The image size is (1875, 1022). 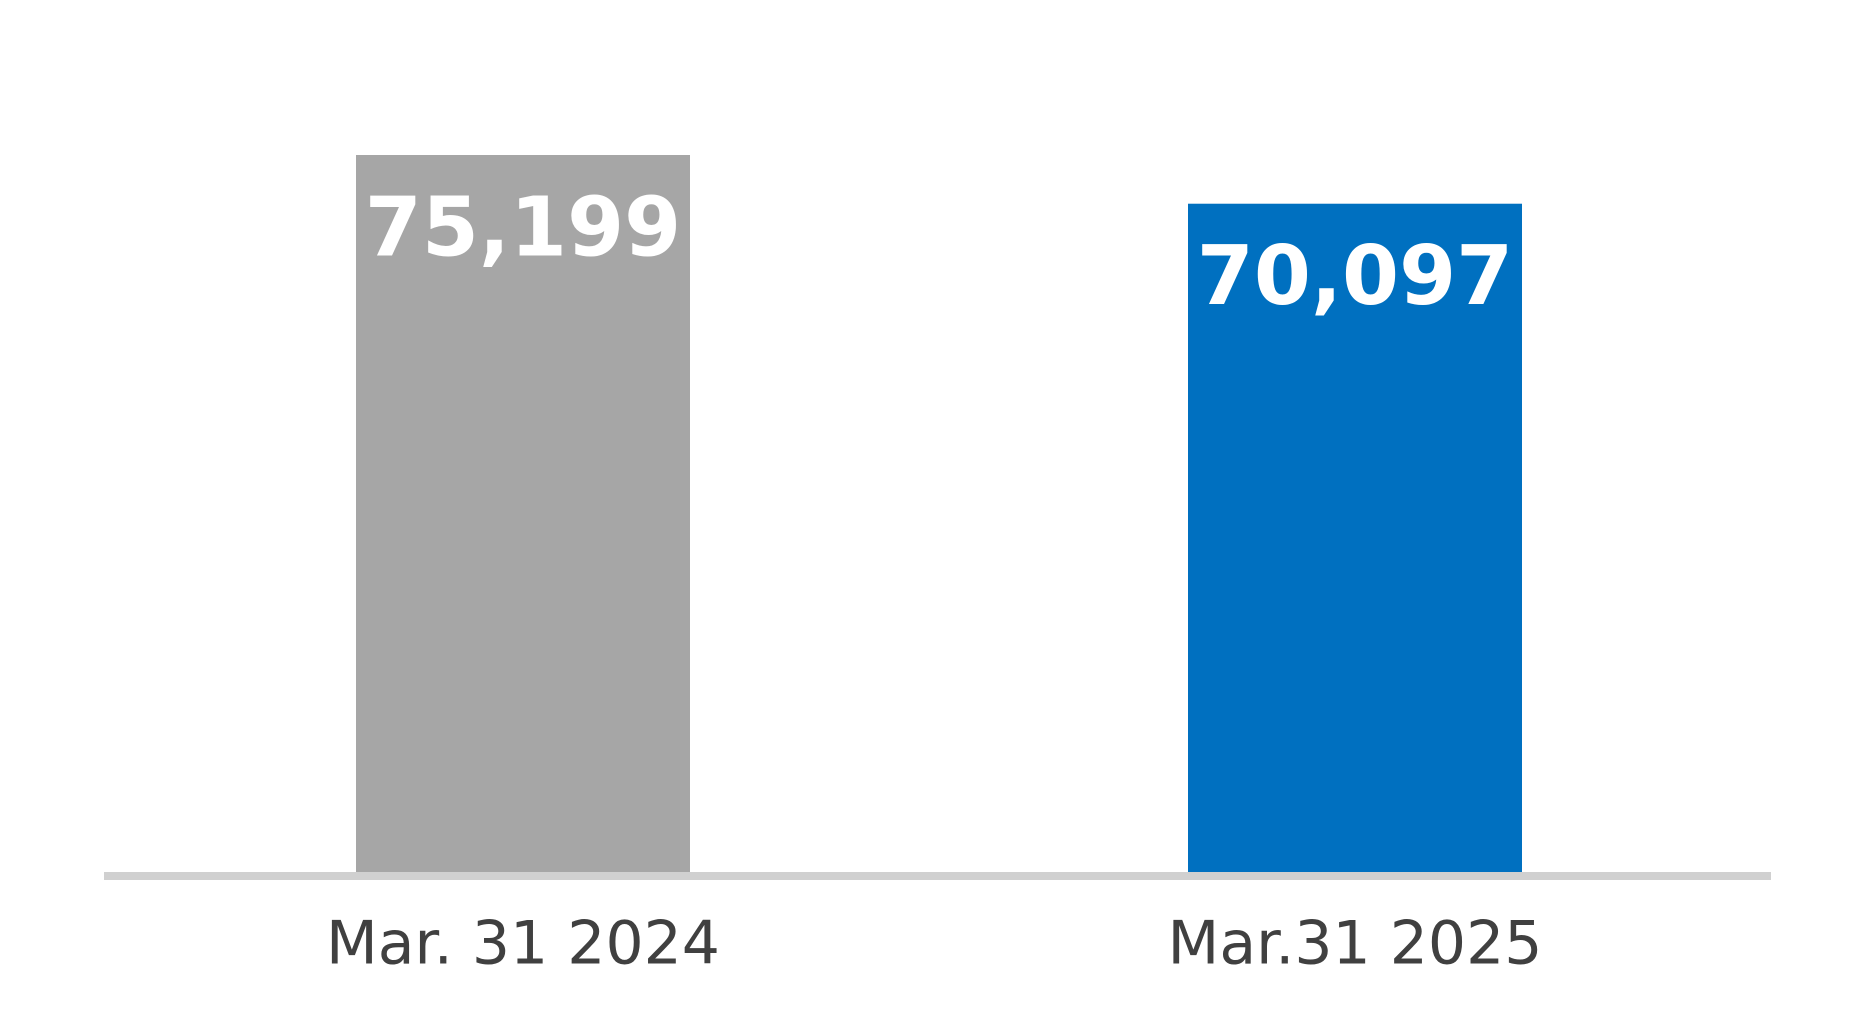 What do you see at coordinates (523, 944) in the screenshot?
I see `x-tick-label: Mar. 31 2024` at bounding box center [523, 944].